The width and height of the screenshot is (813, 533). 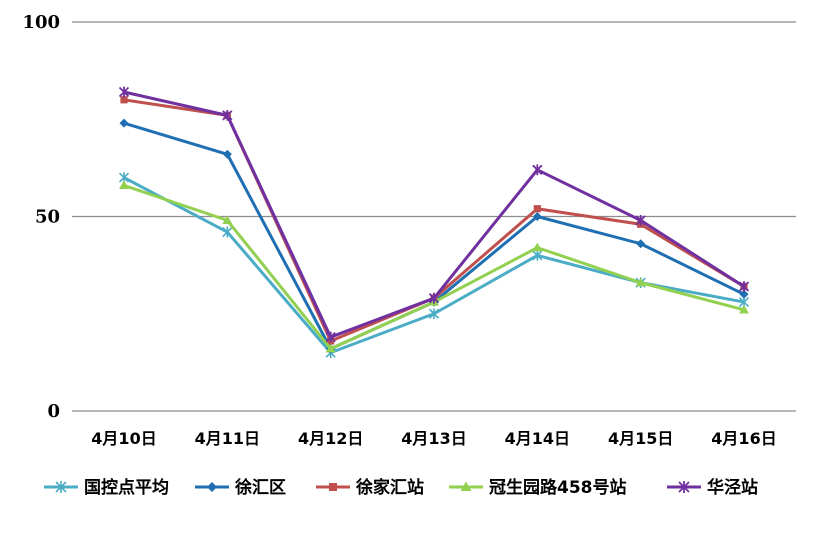 I want to click on legend-label: 徐汇区, so click(x=260, y=487).